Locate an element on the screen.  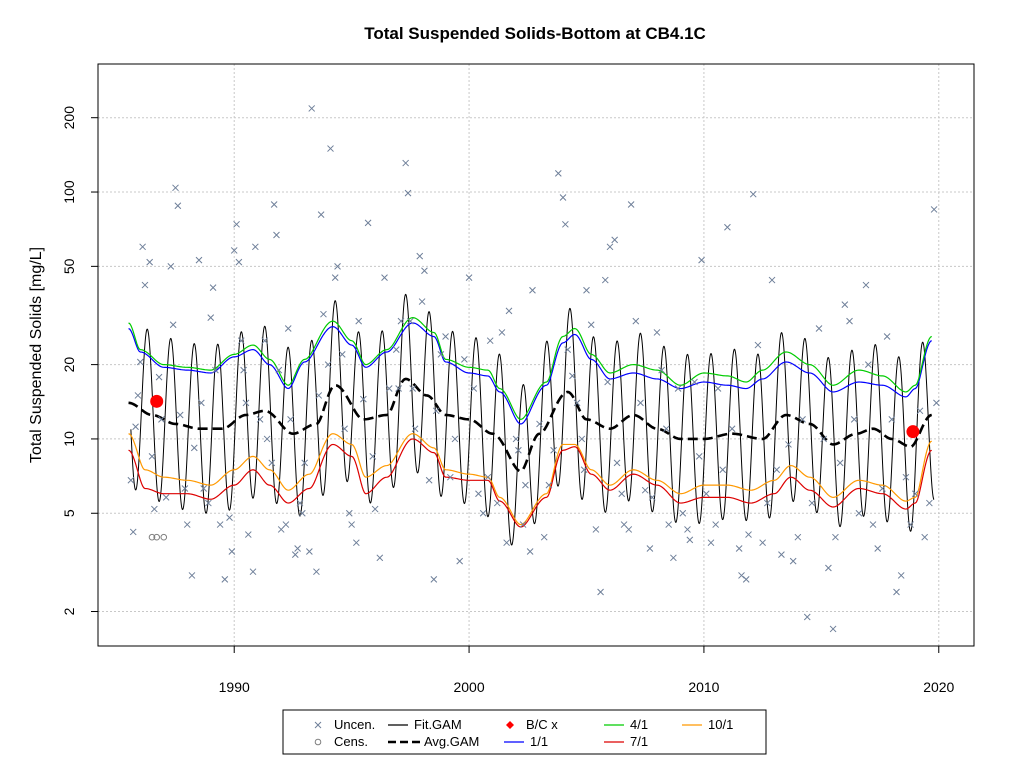
series-avg-gam is located at coordinates (530, 425).